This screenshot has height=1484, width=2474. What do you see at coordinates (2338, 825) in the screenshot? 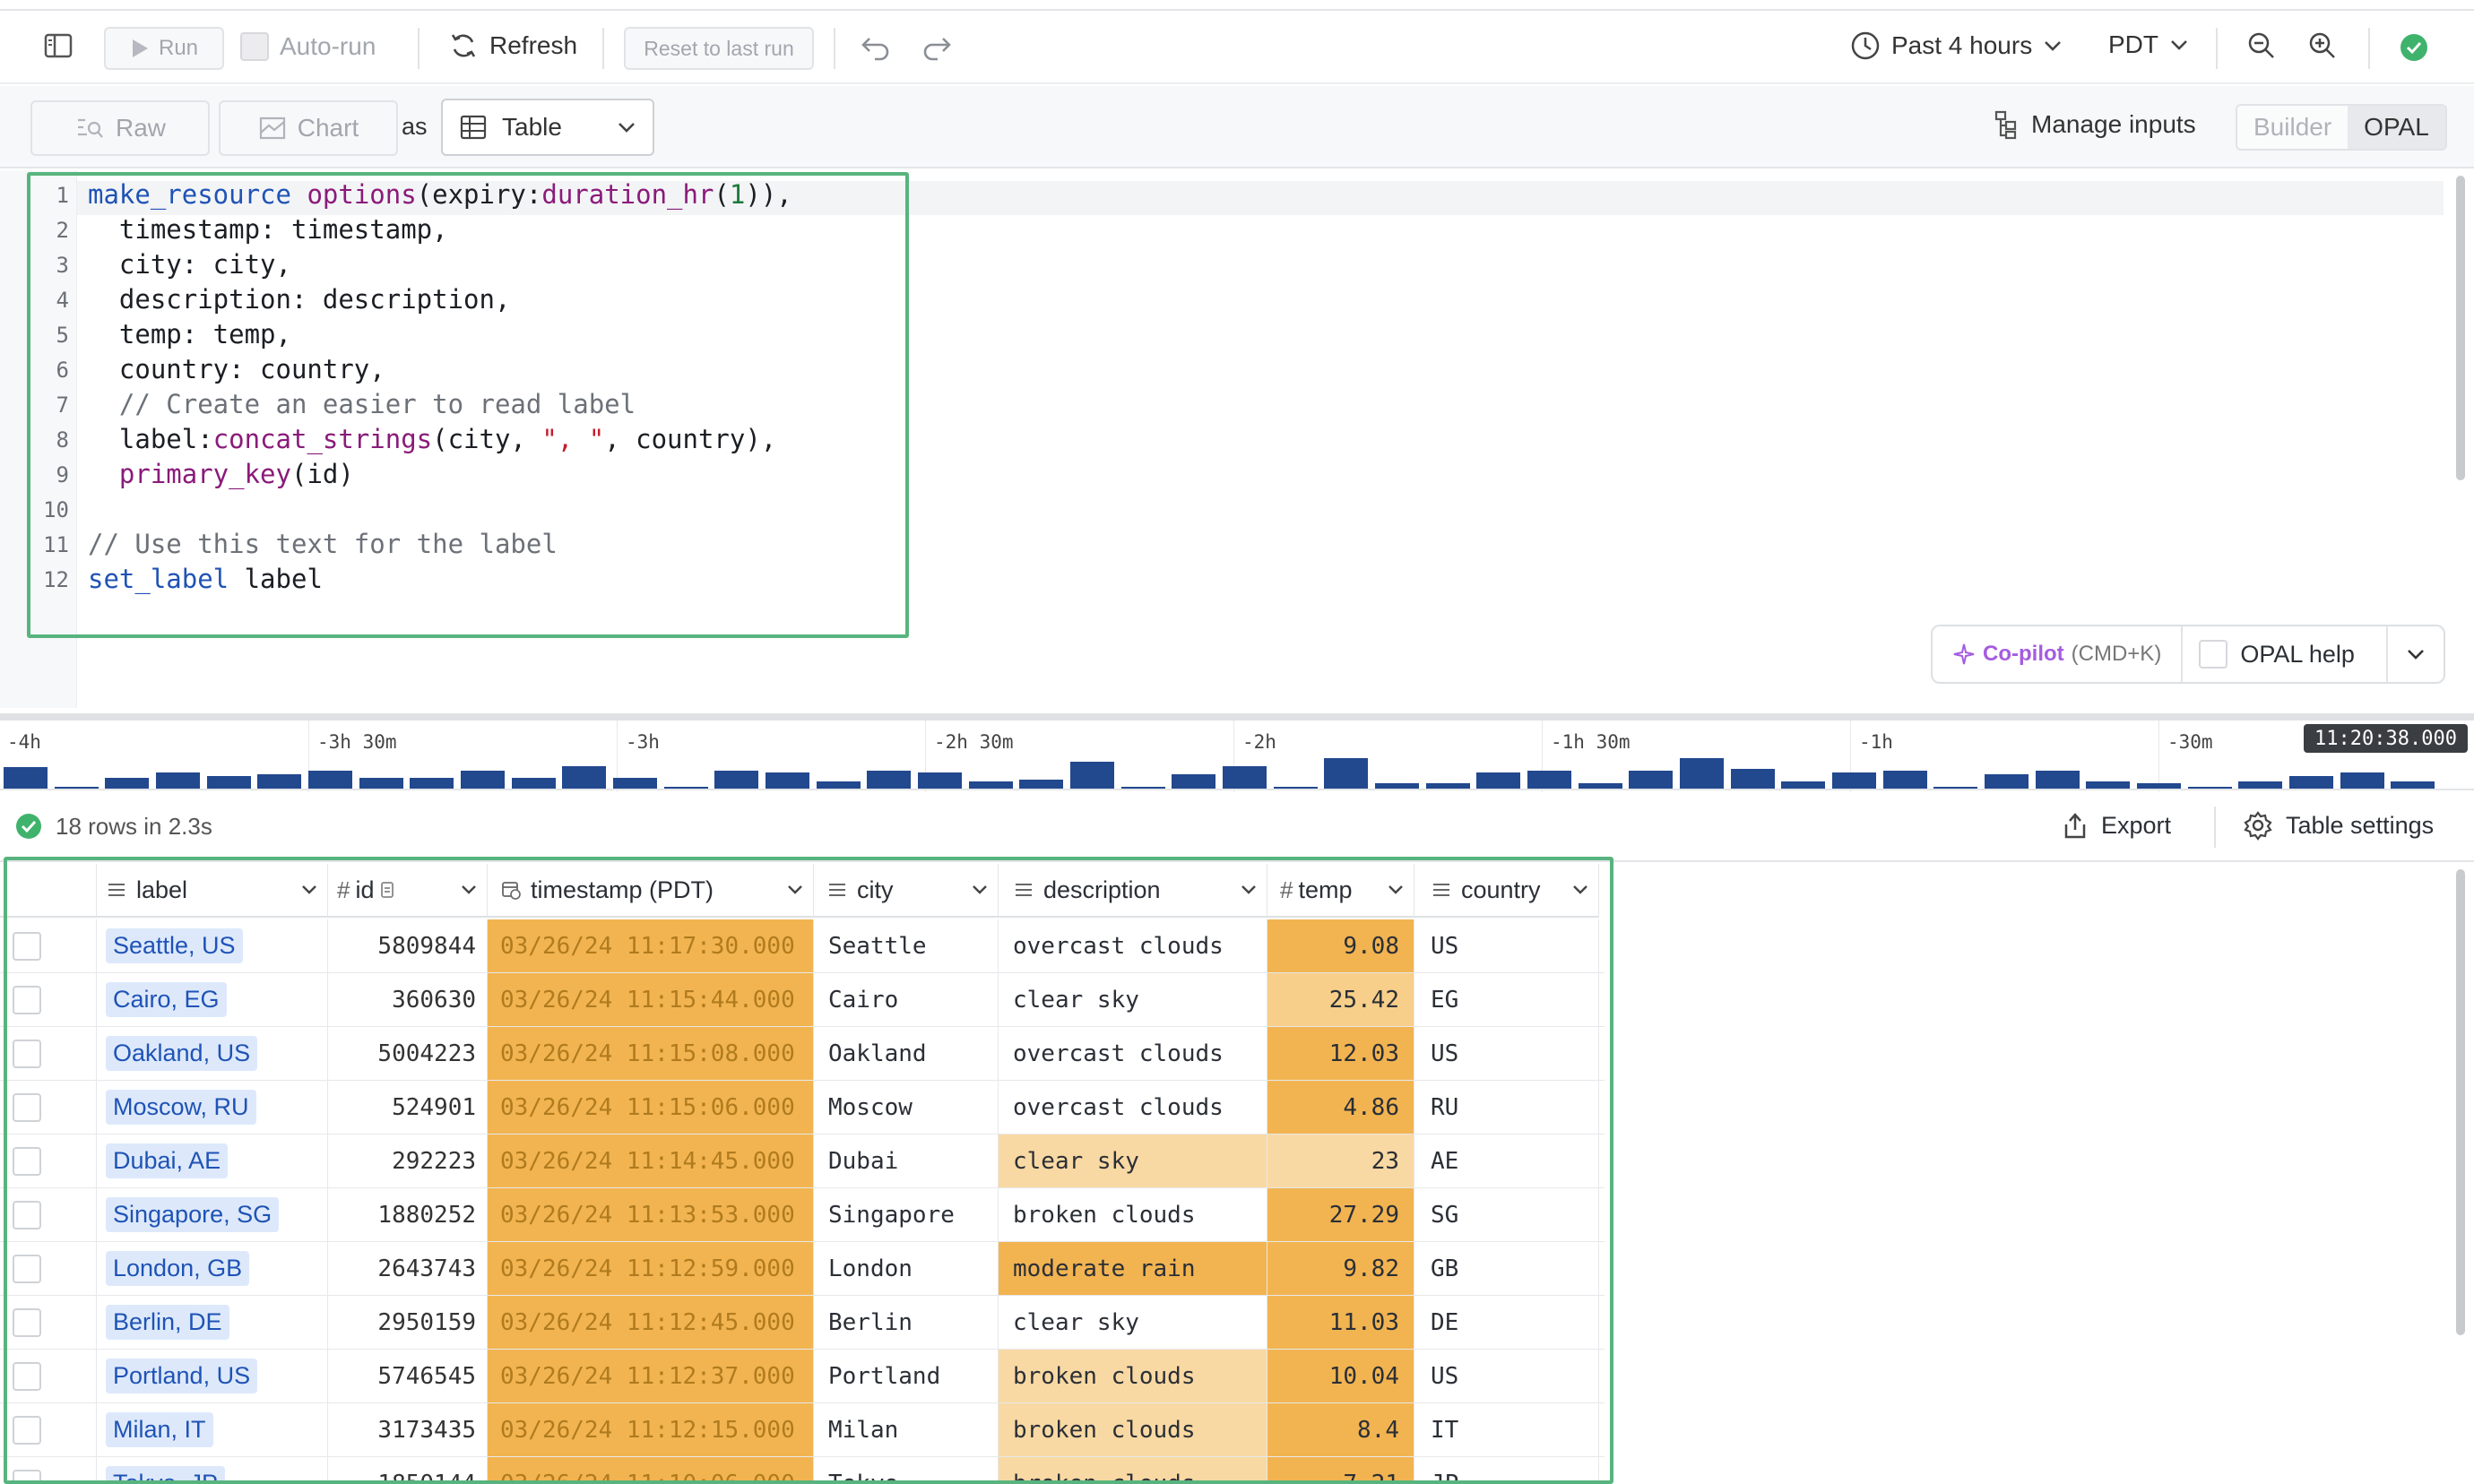
I see `table-settings-button: Table settings` at bounding box center [2338, 825].